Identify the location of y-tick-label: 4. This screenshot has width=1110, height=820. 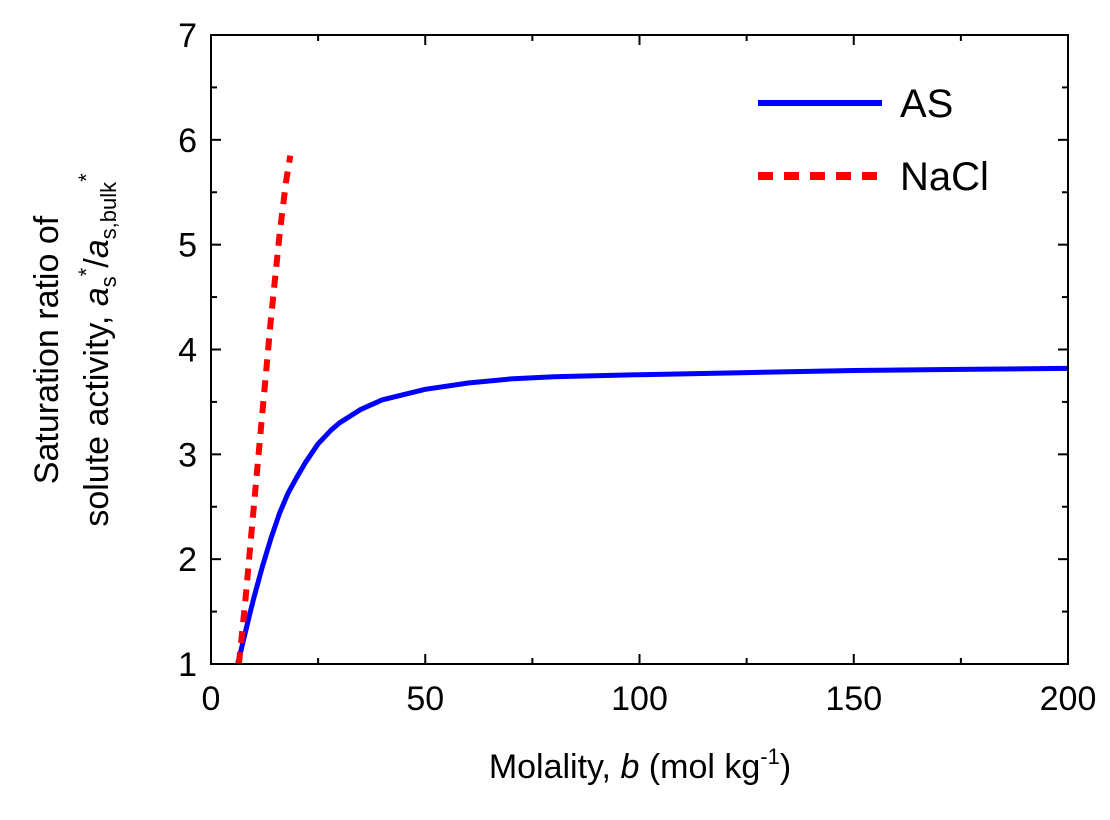
(187, 351).